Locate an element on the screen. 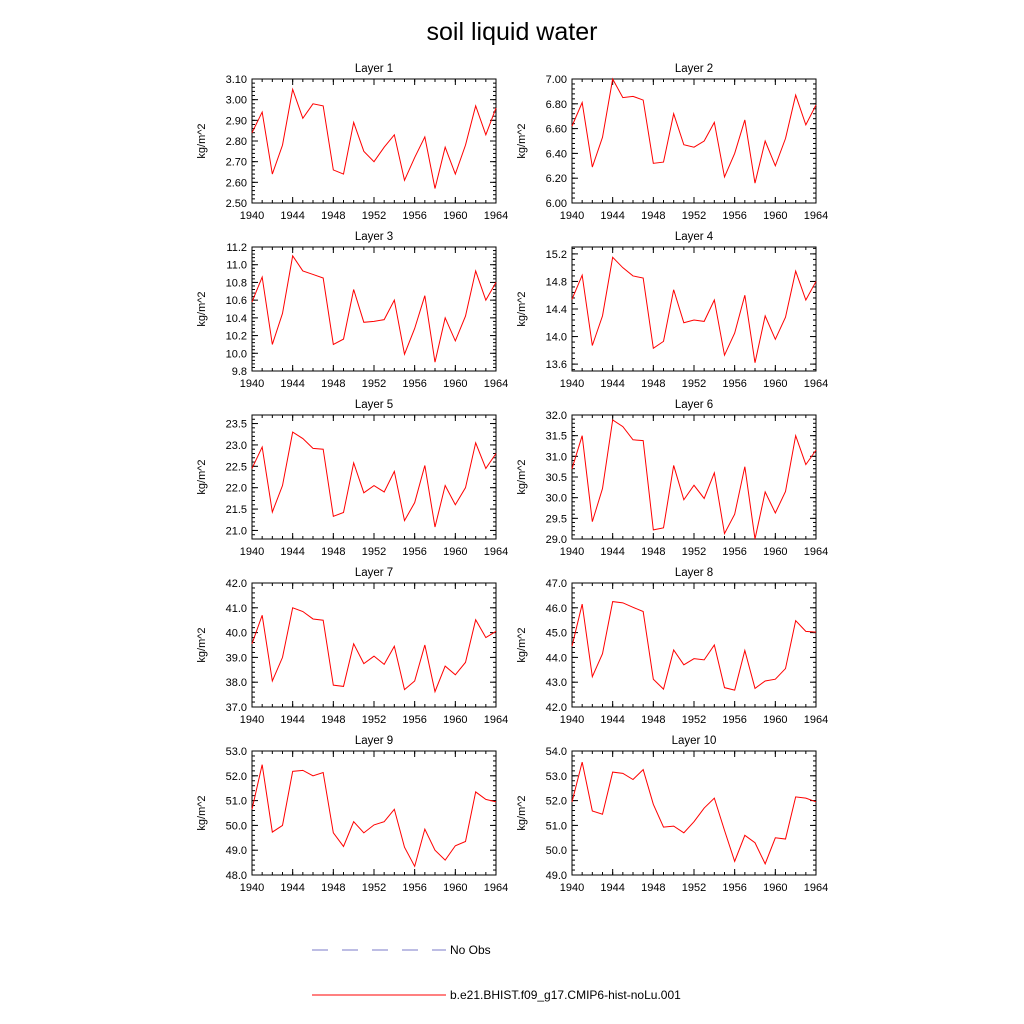 The height and width of the screenshot is (1024, 1024). y-tick-label: 3.10 is located at coordinates (236, 80).